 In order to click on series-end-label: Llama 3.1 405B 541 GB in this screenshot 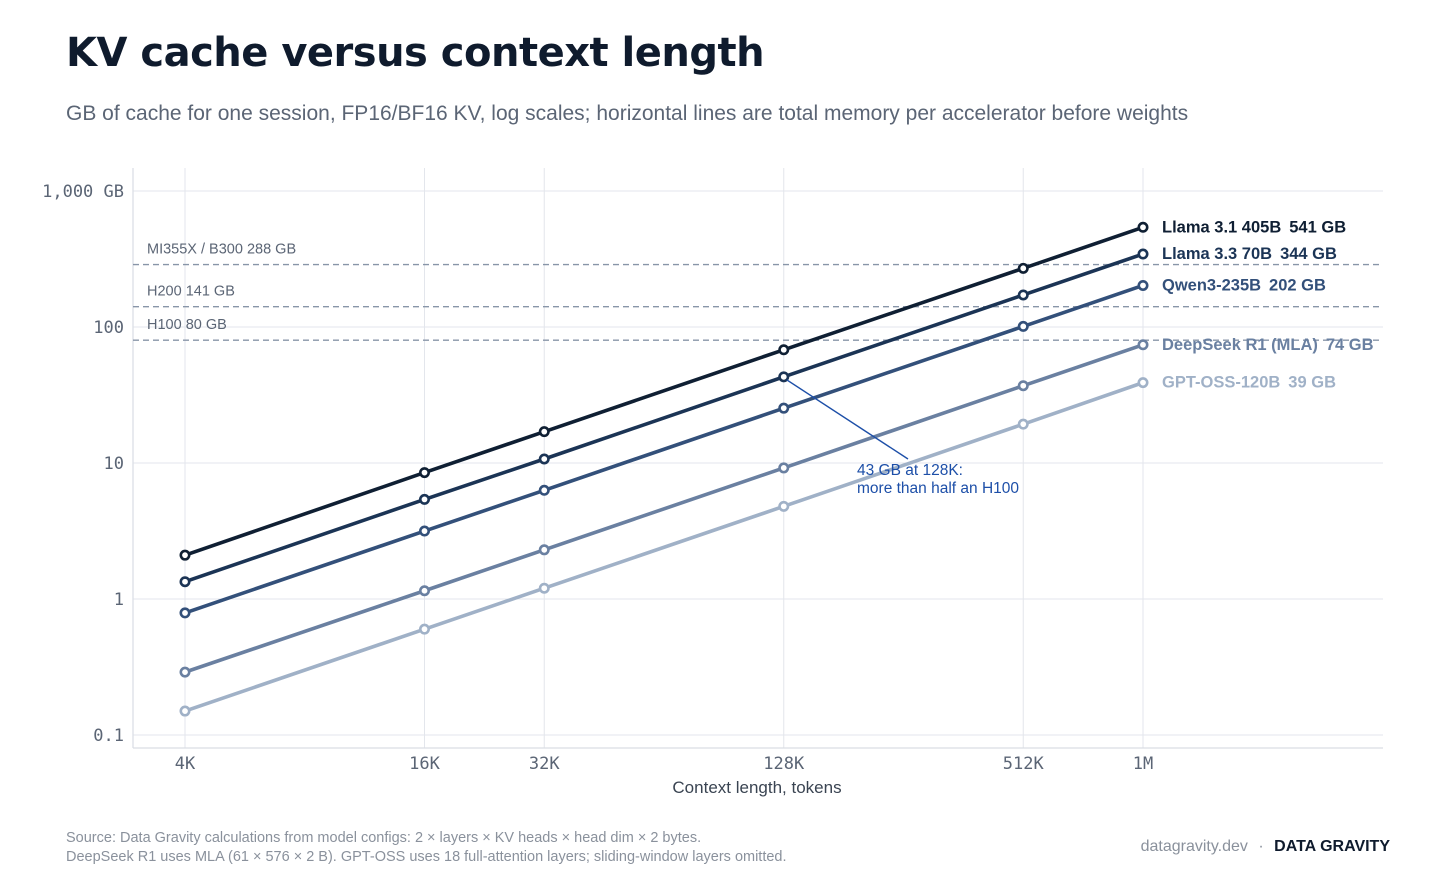, I will do `click(1254, 227)`.